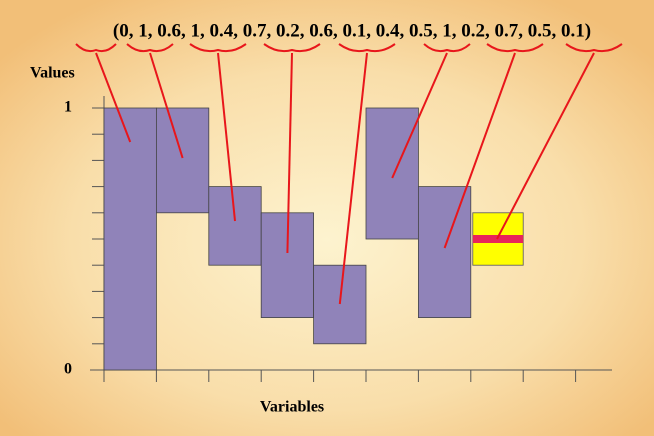  Describe the element at coordinates (68, 369) in the screenshot. I see `y-tick-label: 0` at that location.